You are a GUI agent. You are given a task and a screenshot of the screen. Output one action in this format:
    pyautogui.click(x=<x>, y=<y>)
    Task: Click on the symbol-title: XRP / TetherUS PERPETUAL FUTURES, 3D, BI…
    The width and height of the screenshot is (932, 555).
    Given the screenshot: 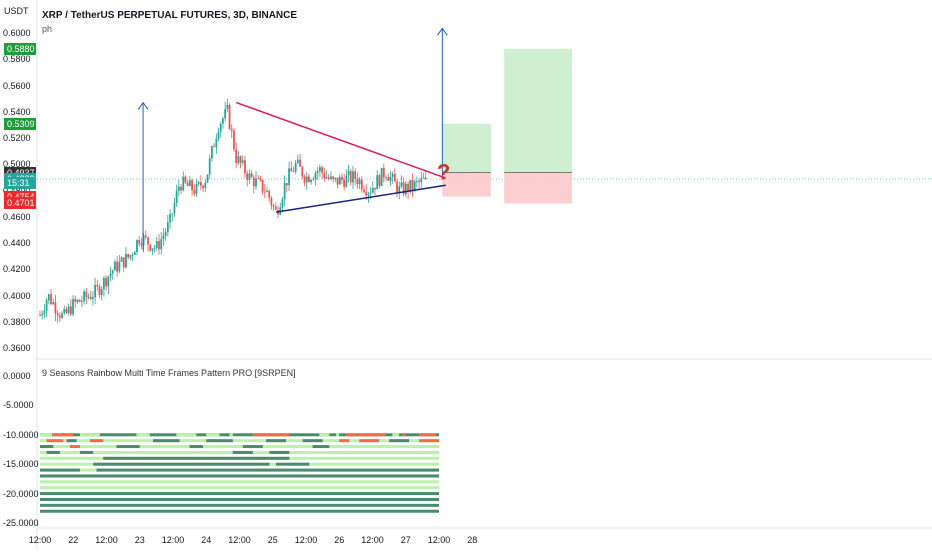 What is the action you would take?
    pyautogui.click(x=170, y=15)
    